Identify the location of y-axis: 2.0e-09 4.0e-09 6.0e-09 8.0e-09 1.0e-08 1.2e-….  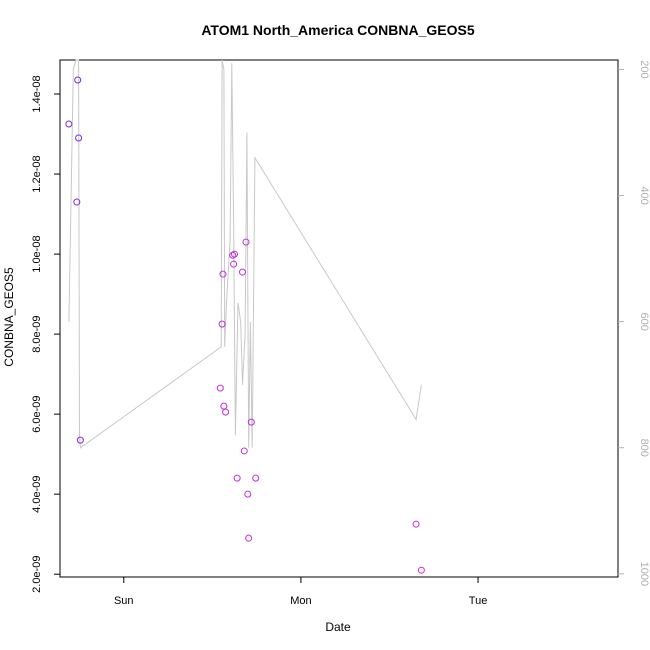
(45, 334).